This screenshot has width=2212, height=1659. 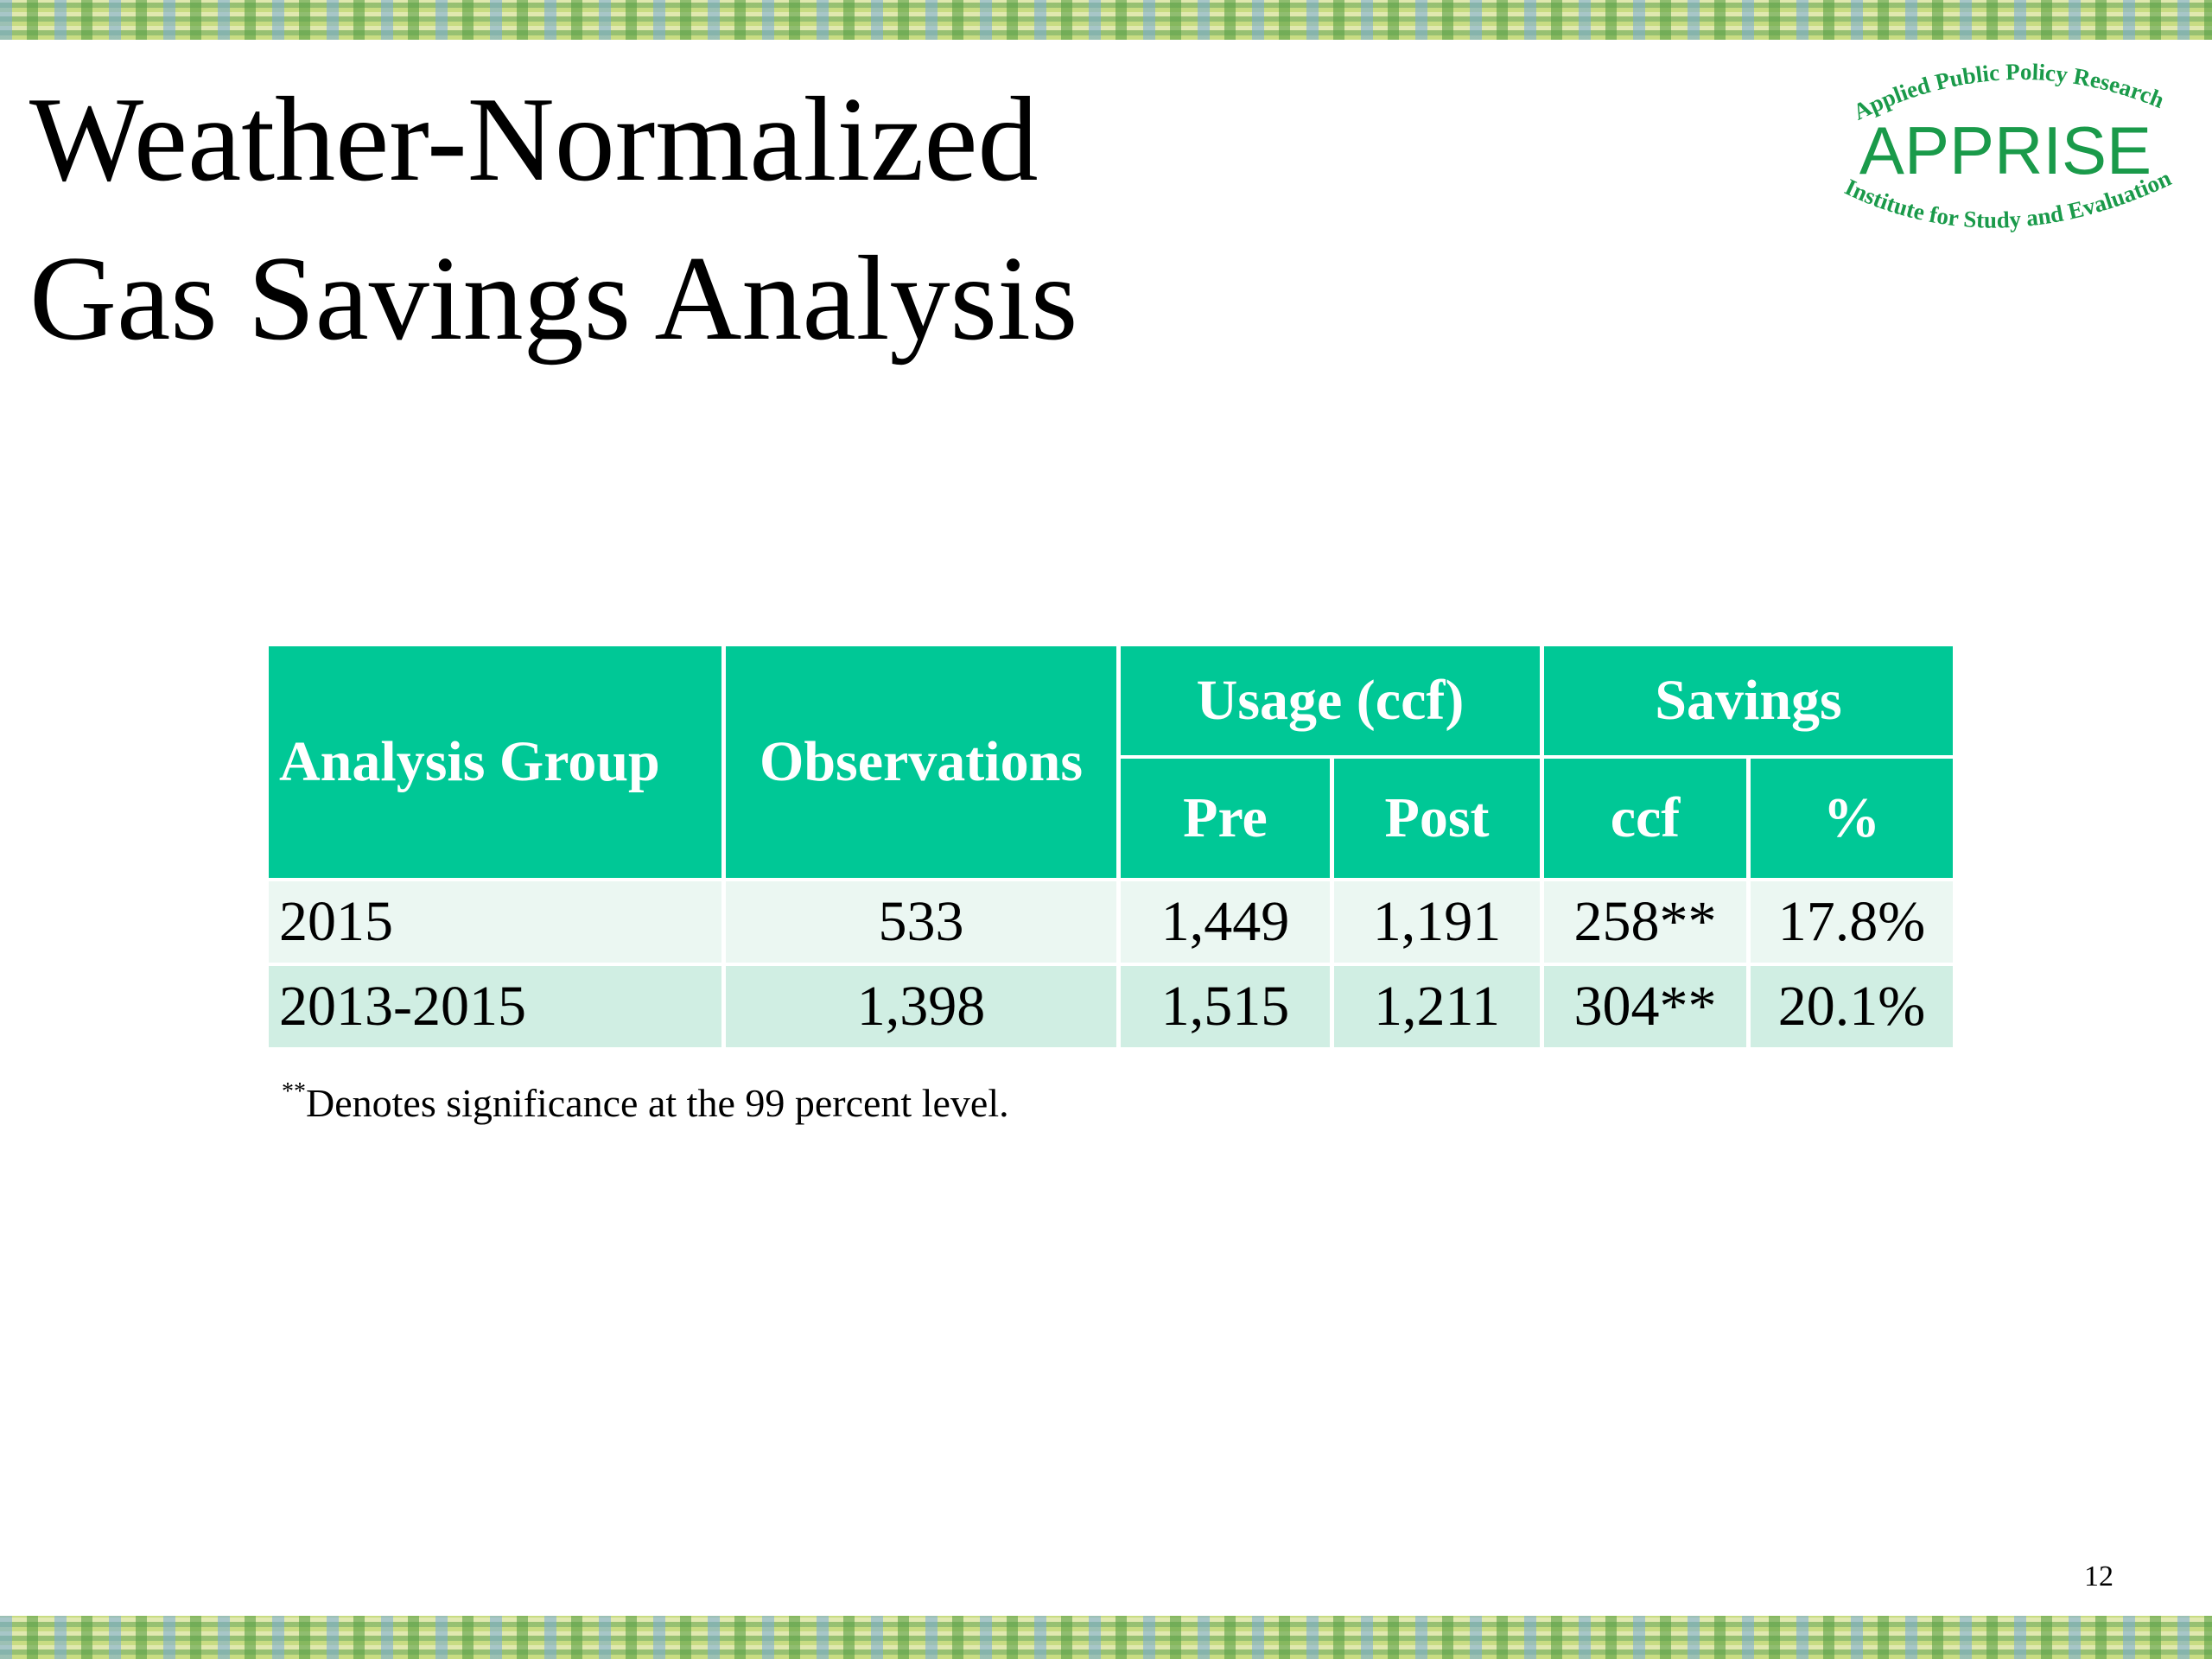 I want to click on header-savings-ccf: ccf, so click(x=1645, y=818).